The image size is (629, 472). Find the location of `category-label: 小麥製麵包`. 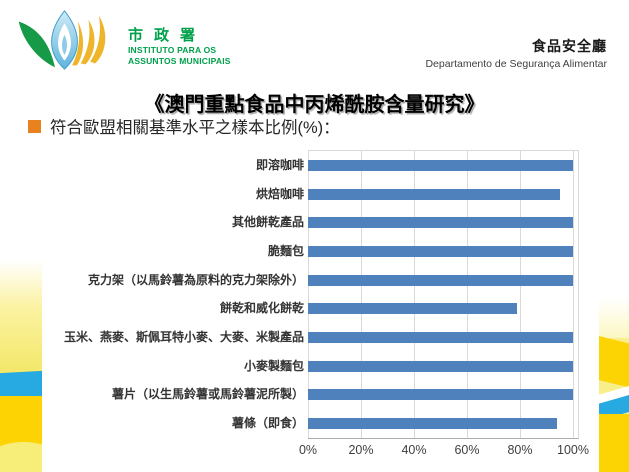

category-label: 小麥製麵包 is located at coordinates (273, 365).